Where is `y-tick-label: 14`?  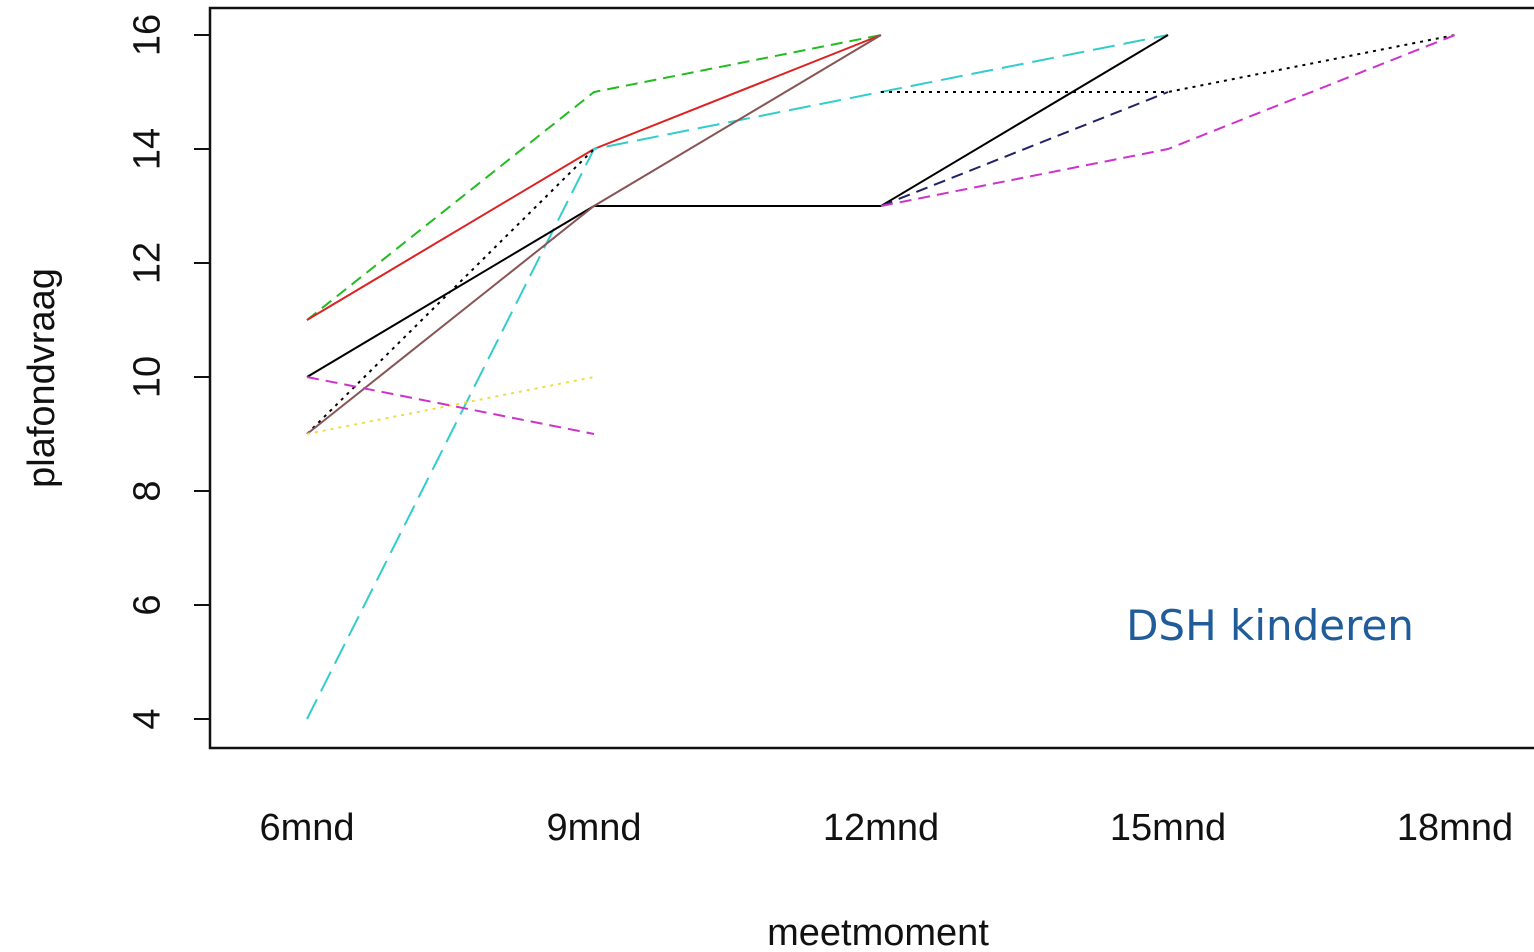
y-tick-label: 14 is located at coordinates (147, 149).